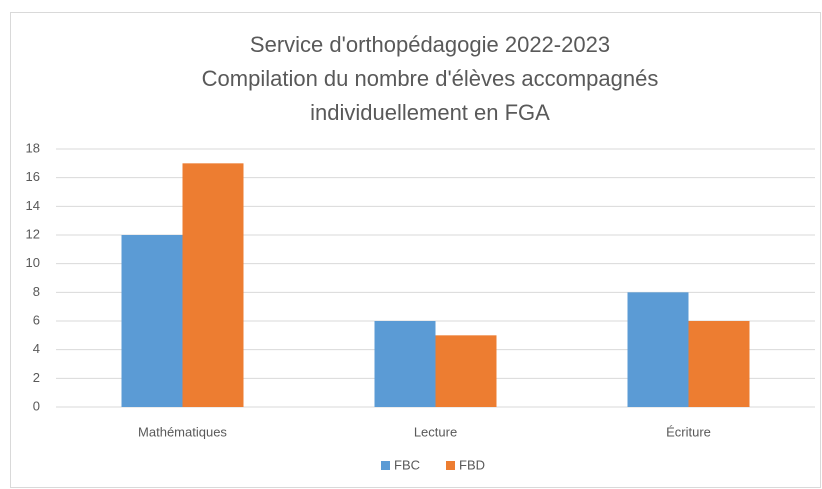  I want to click on legend-label: FBD, so click(472, 464).